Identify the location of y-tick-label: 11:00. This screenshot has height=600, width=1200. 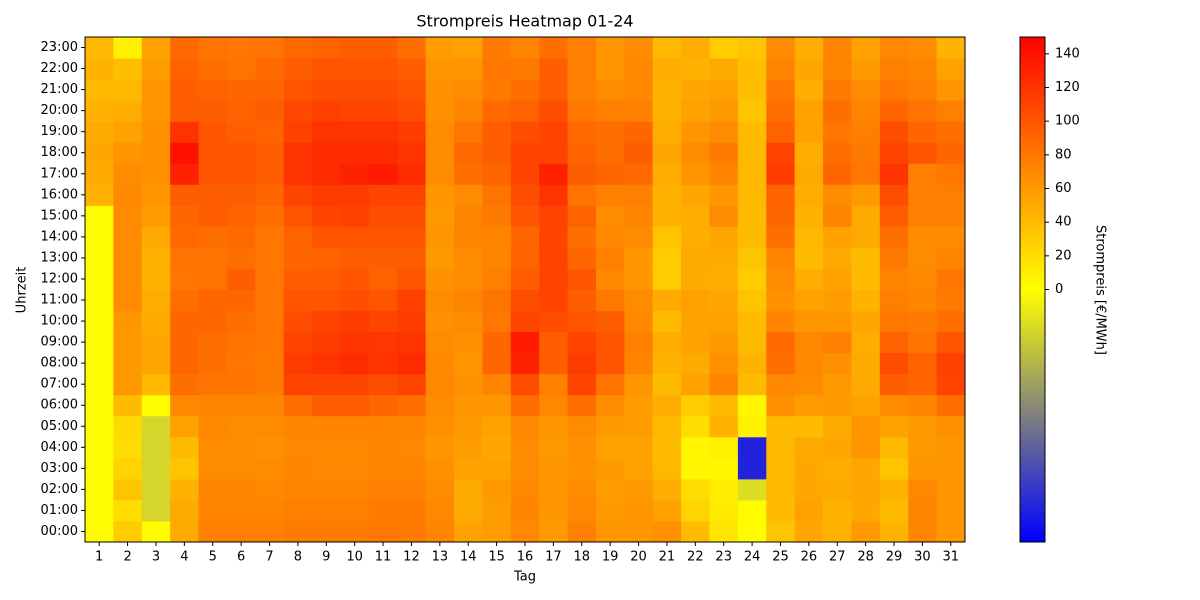
(59, 300).